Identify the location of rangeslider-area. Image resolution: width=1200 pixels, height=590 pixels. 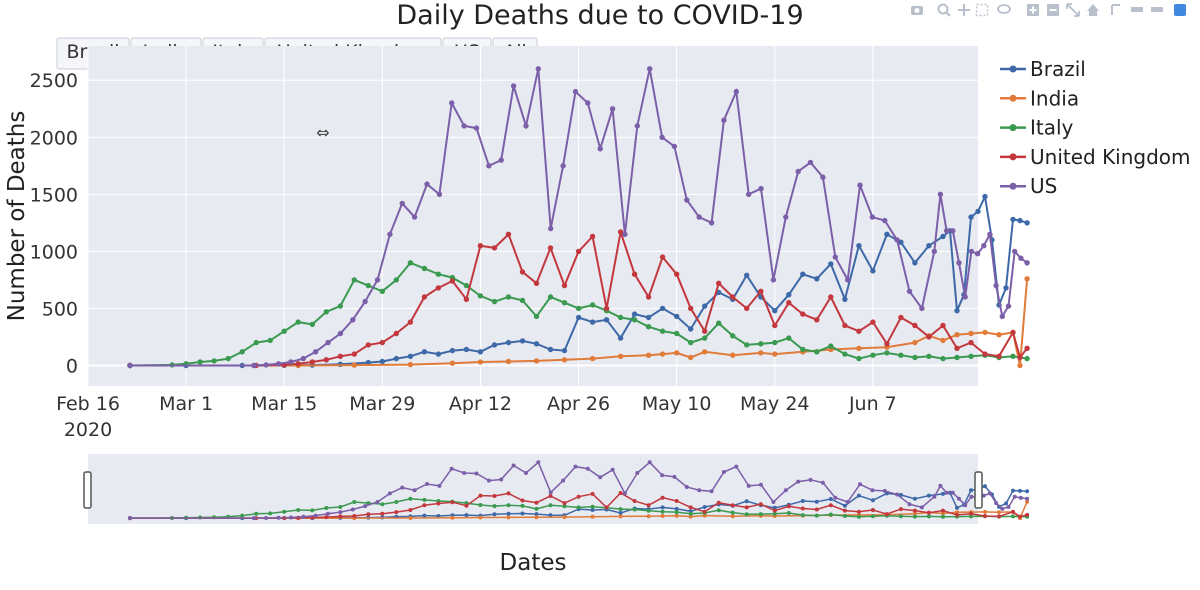
(533, 489).